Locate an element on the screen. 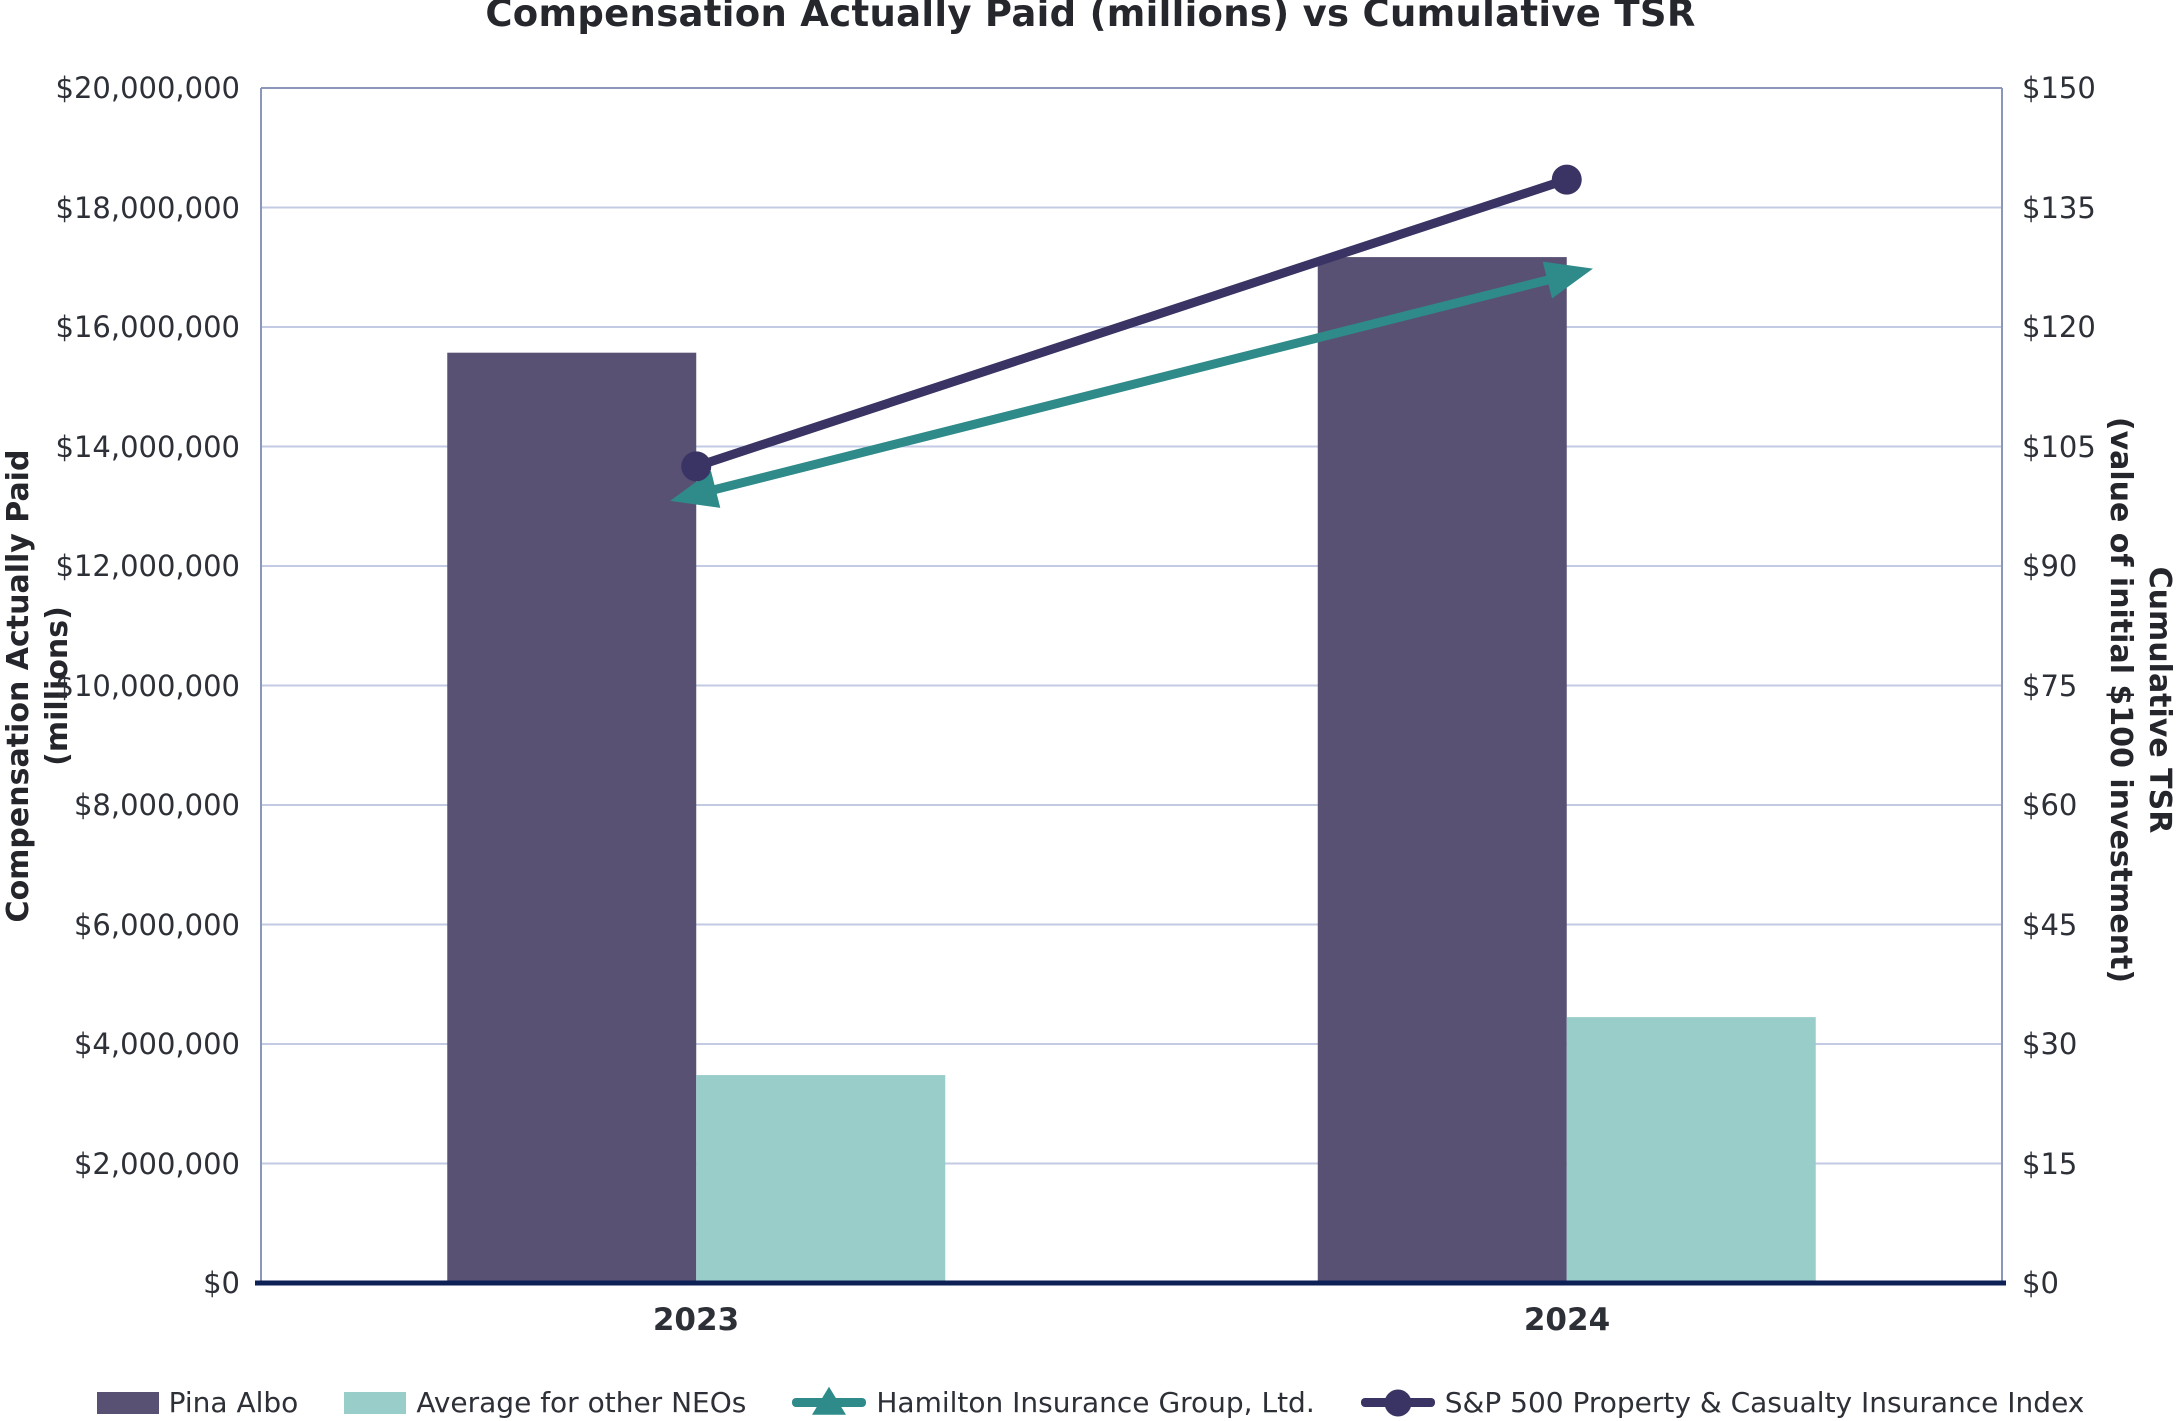  legend-label-hamilton: Hamilton Insurance Group, Ltd. is located at coordinates (1095, 1402).